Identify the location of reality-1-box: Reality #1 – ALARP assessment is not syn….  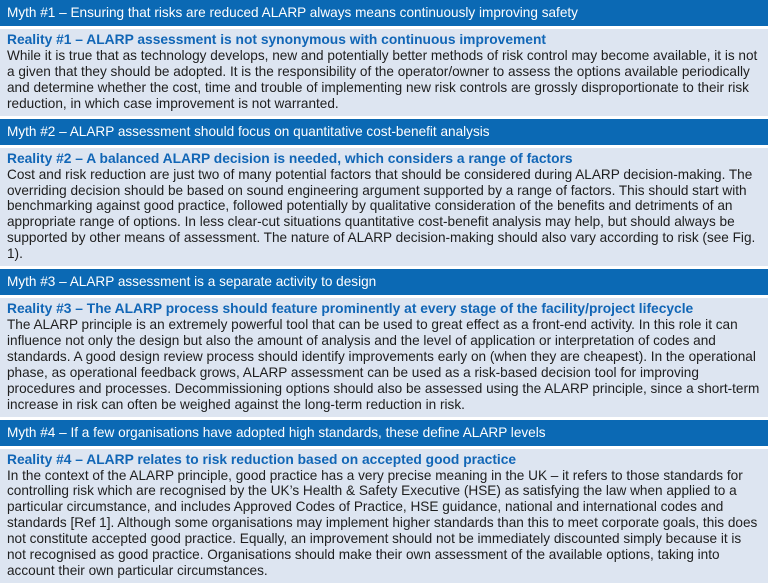
(384, 72).